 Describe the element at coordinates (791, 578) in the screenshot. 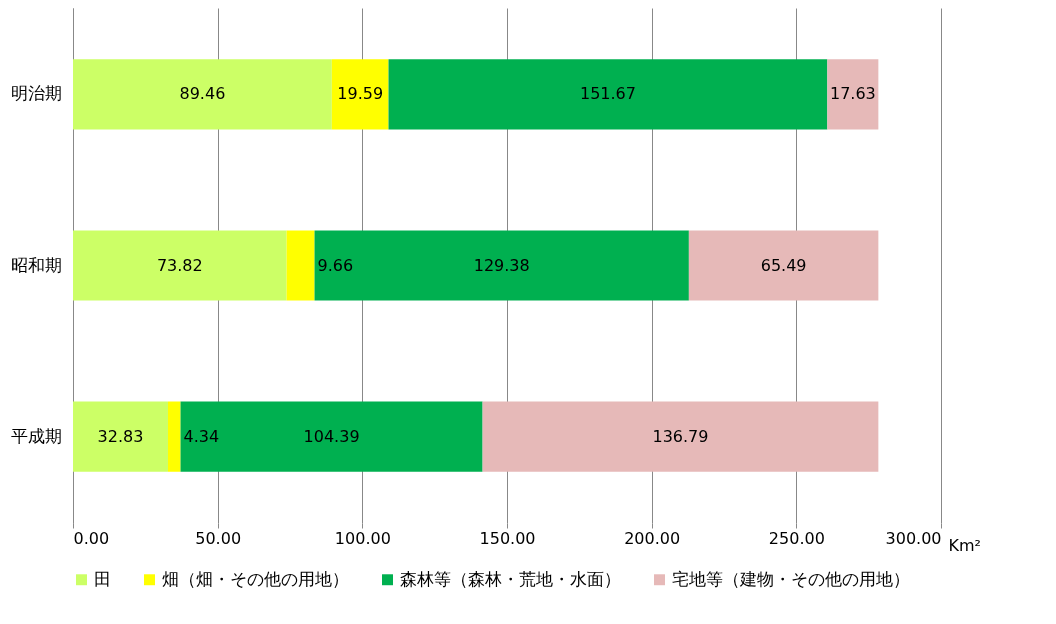

I see `legend-label: 宅地等（建物・その他の用地）` at that location.